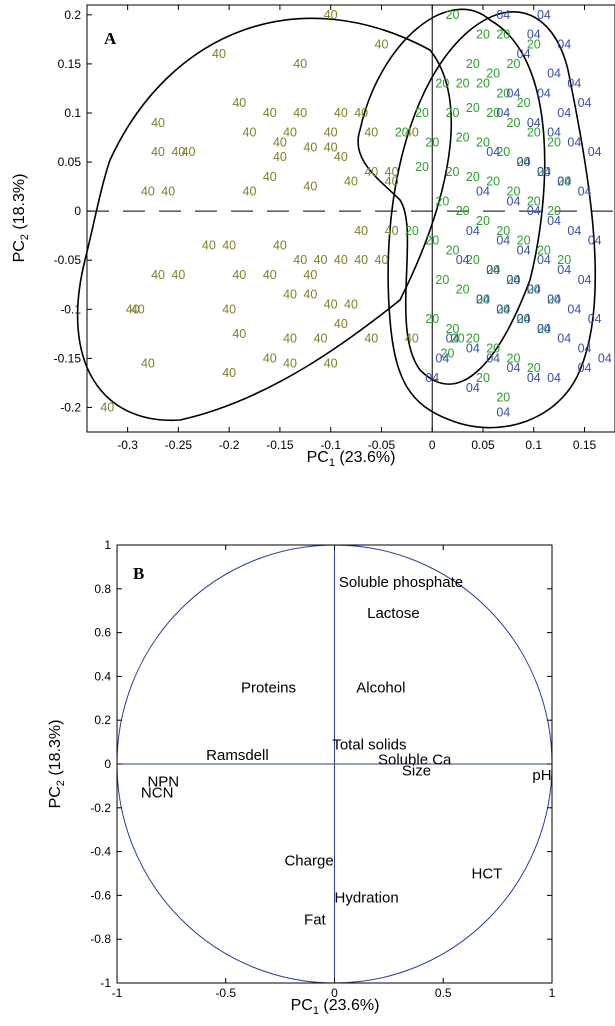 The image size is (615, 1026). Describe the element at coordinates (102, 633) in the screenshot. I see `y-tick-label: 0.6` at that location.